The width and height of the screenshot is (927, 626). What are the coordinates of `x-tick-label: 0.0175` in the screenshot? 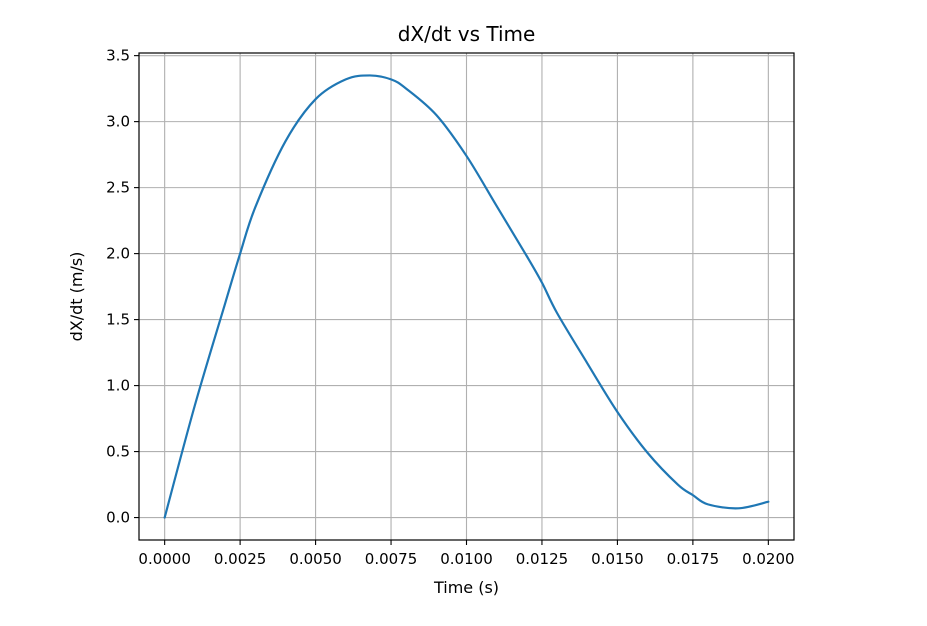 It's located at (693, 559).